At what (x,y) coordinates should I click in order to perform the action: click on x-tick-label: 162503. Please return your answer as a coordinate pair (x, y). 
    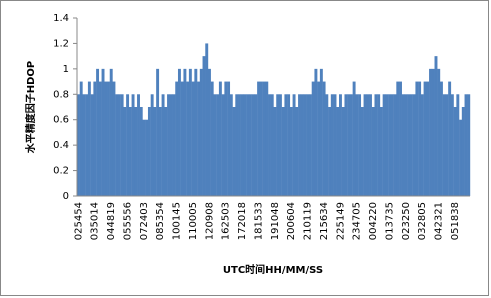
    Looking at the image, I should click on (226, 221).